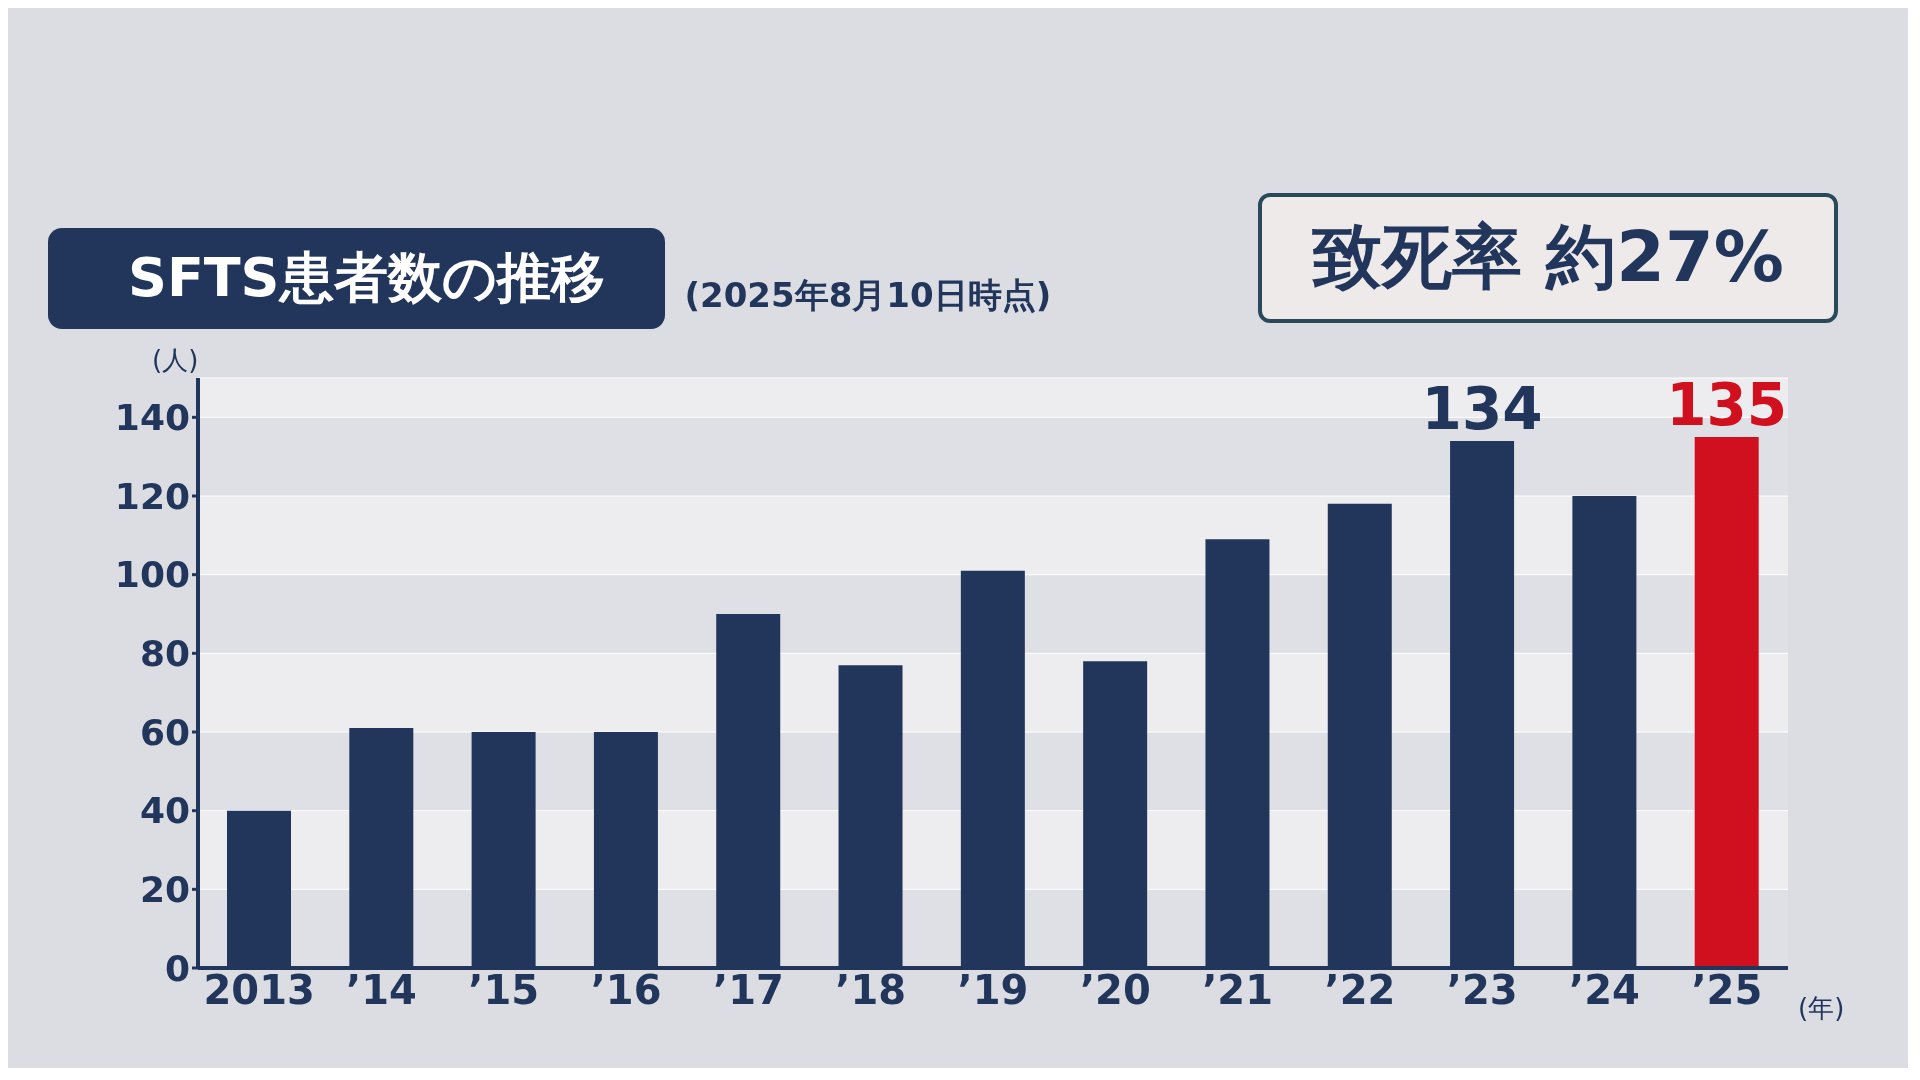 This screenshot has height=1080, width=1920. I want to click on x-tick-label: ’16, so click(626, 990).